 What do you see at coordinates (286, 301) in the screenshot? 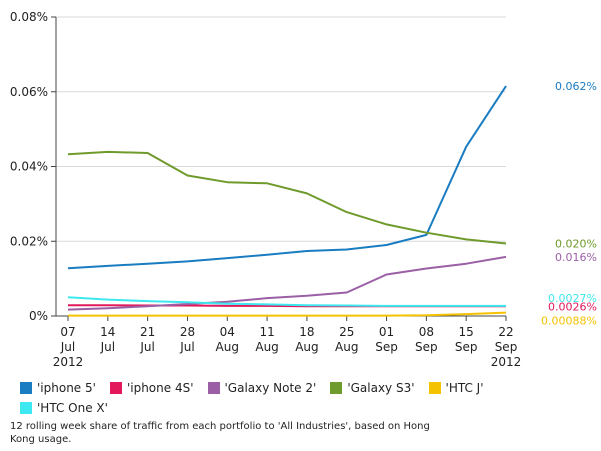
I see `series-line-htc-one-x` at bounding box center [286, 301].